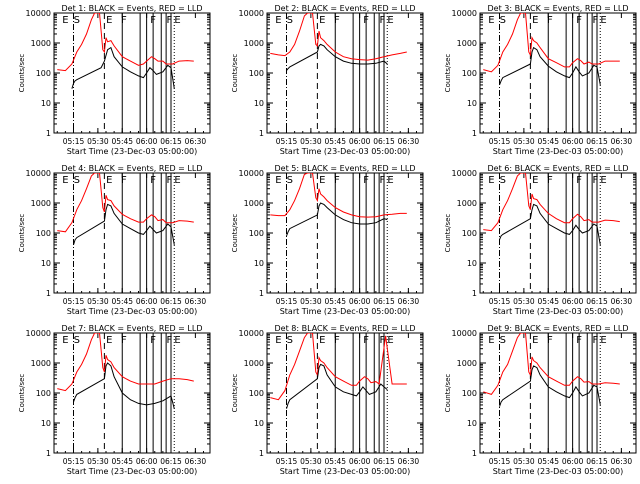  What do you see at coordinates (558, 8) in the screenshot?
I see `panel-title: Det 3: BLACK = Events, RED = LLD` at bounding box center [558, 8].